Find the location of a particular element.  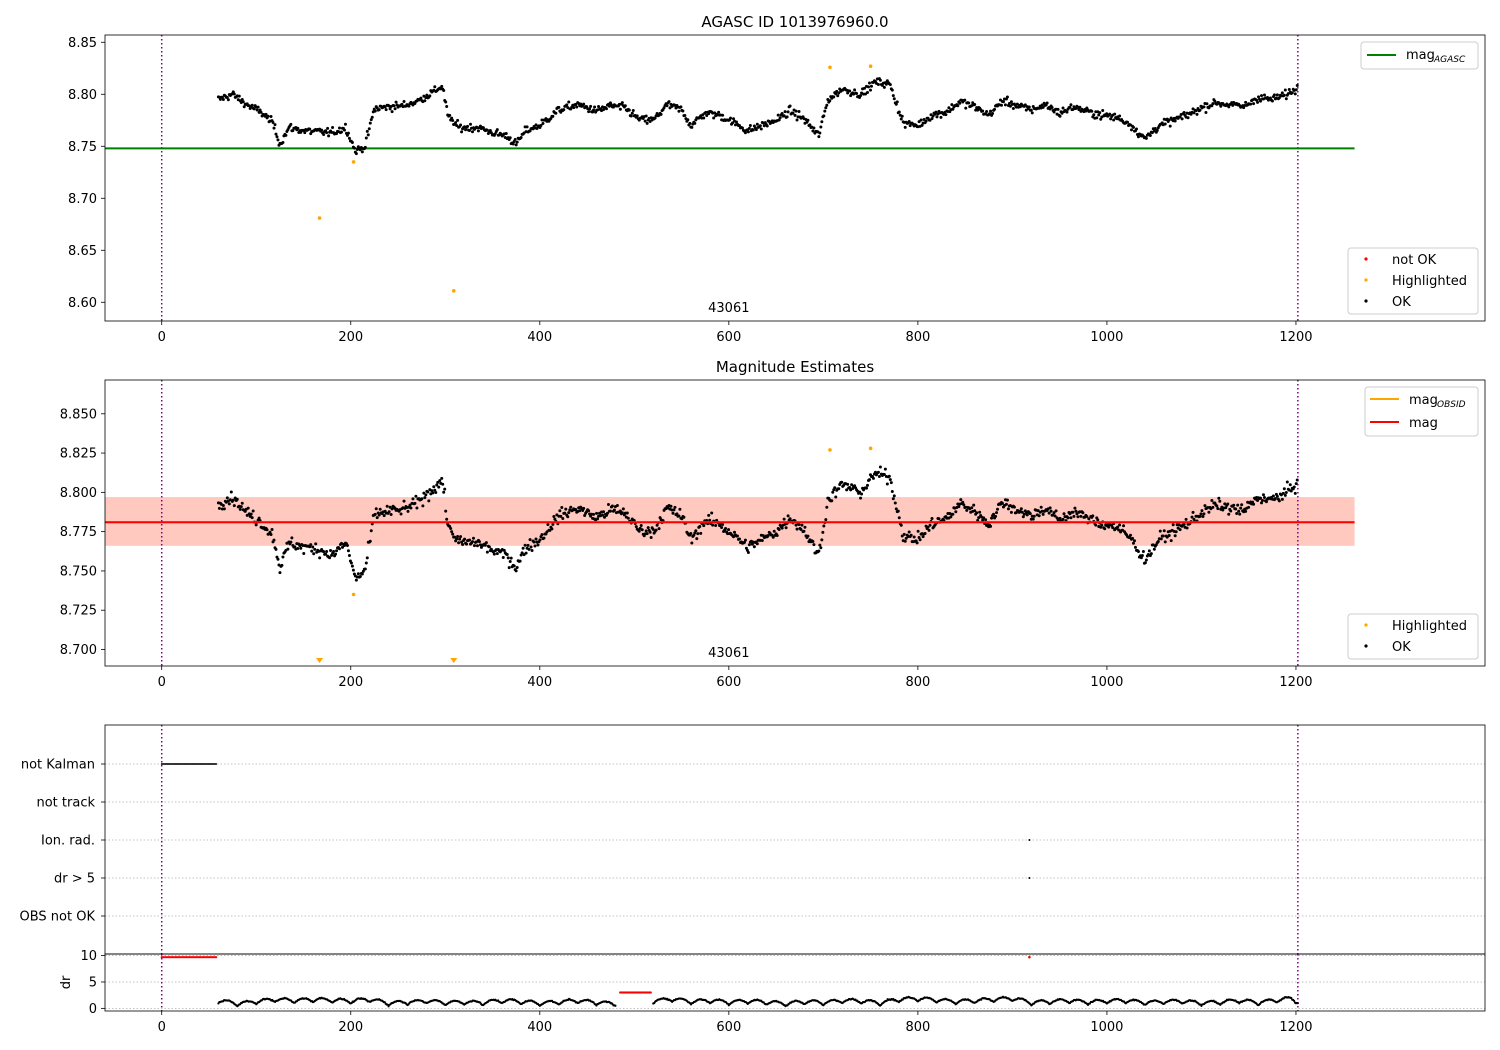

highlighted-point is located at coordinates (453, 291).